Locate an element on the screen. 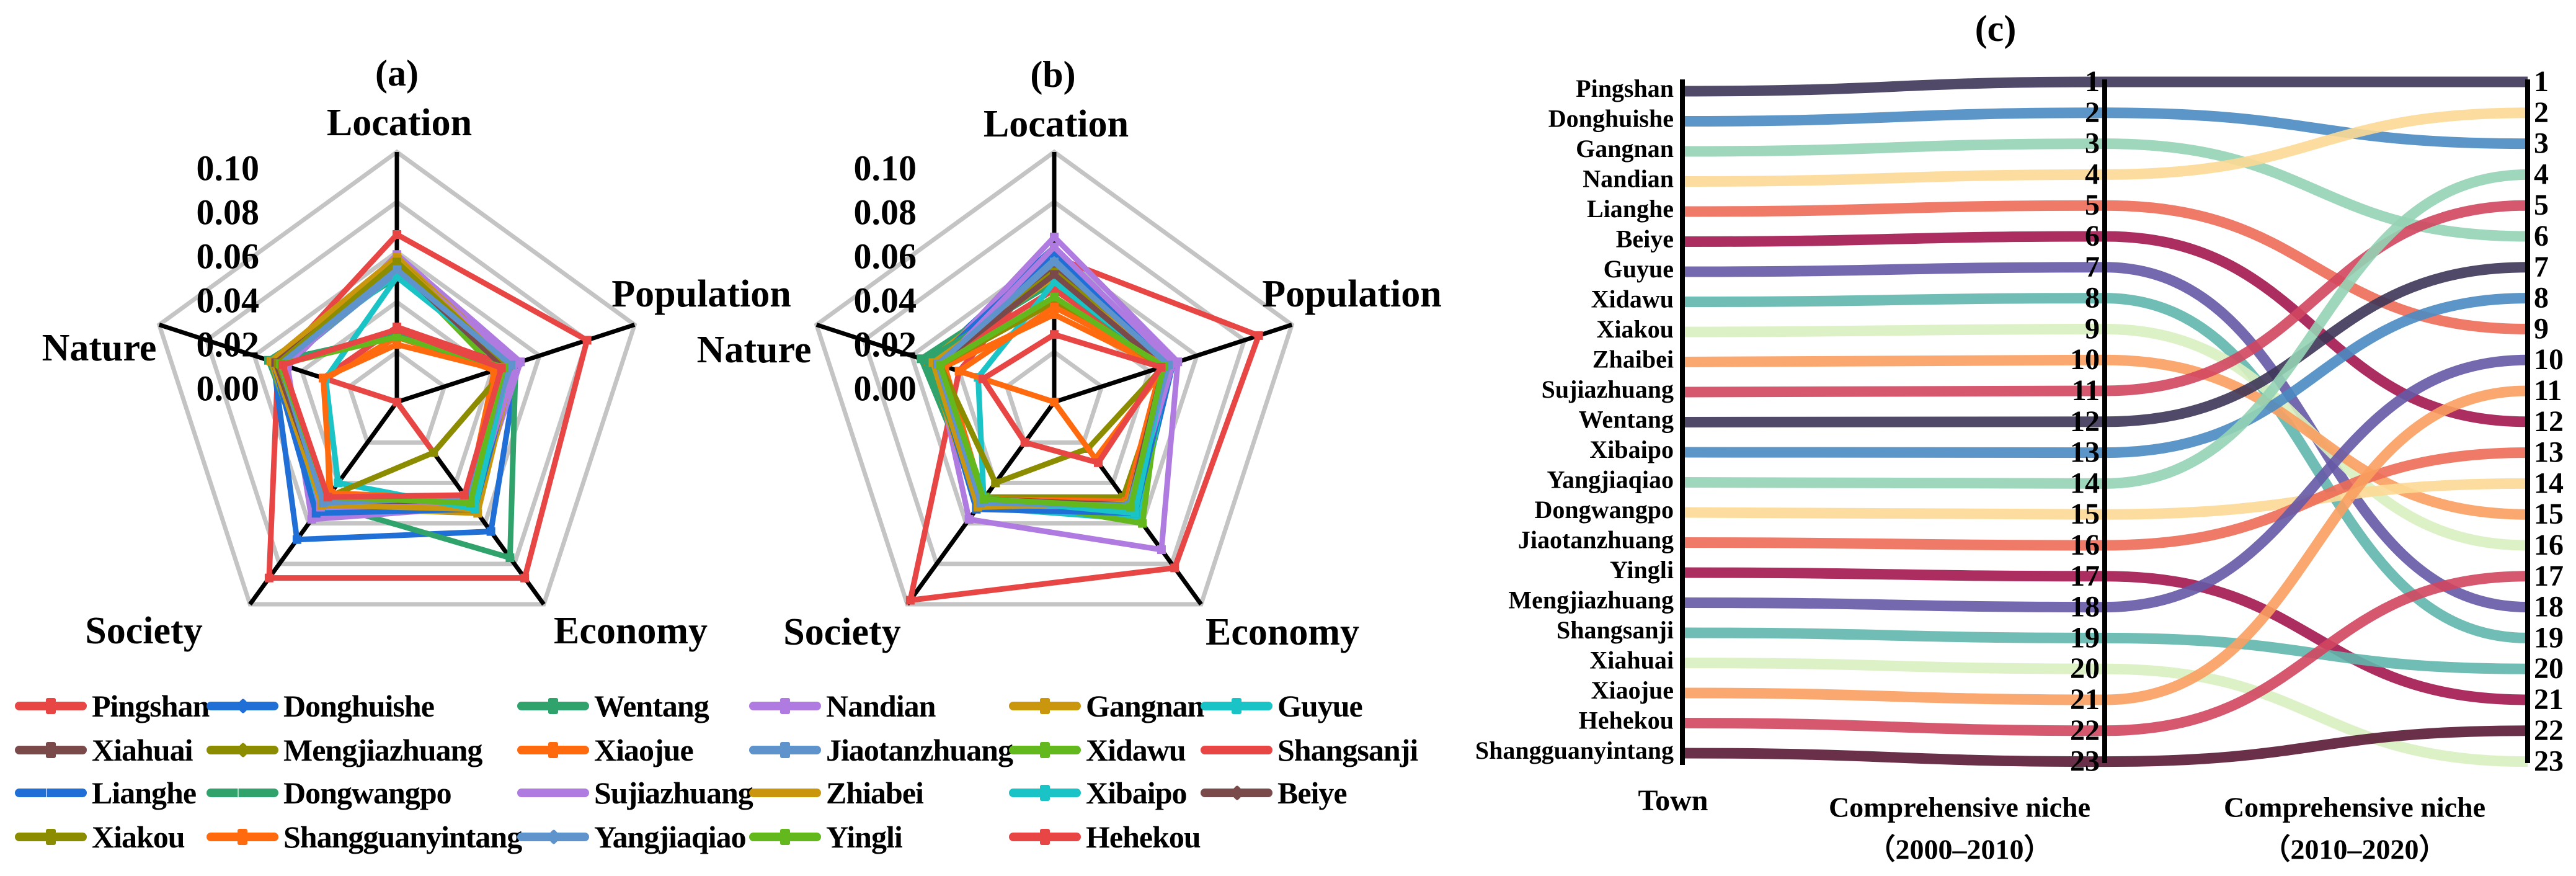  legend-label: Zhiabei is located at coordinates (875, 792).